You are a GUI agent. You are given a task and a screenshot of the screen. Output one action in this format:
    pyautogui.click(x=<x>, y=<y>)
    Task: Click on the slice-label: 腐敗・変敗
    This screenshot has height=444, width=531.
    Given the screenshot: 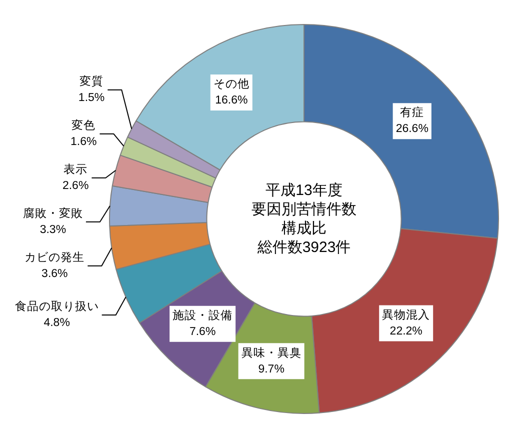 What is the action you would take?
    pyautogui.click(x=52, y=213)
    